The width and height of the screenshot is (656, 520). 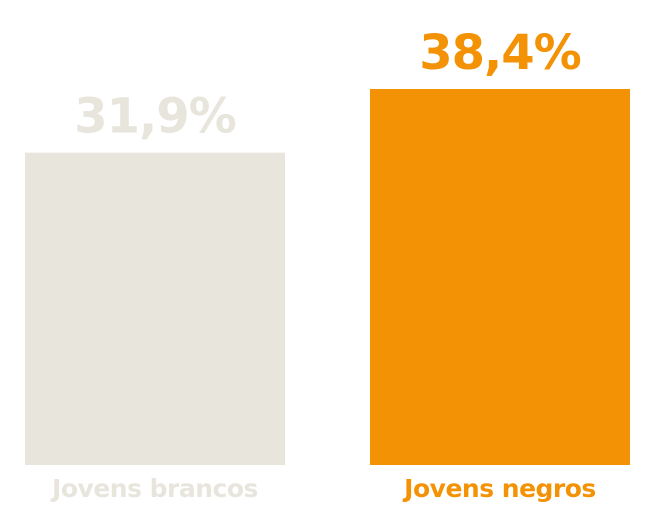 I want to click on value-label: 38,4%, so click(x=500, y=53).